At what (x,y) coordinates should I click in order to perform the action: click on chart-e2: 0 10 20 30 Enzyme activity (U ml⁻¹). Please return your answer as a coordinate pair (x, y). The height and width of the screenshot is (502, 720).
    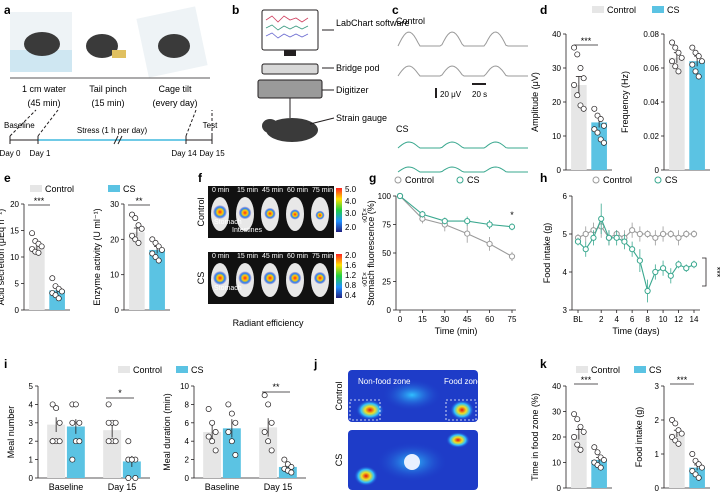
    Looking at the image, I should click on (131, 257).